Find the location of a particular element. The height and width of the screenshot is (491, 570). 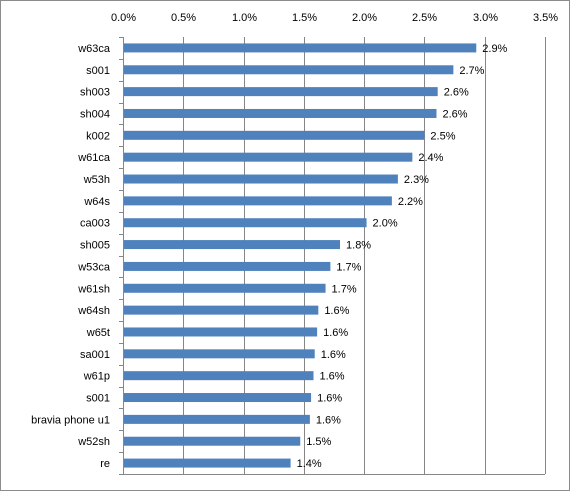

category-label: sh005 is located at coordinates (95, 246).